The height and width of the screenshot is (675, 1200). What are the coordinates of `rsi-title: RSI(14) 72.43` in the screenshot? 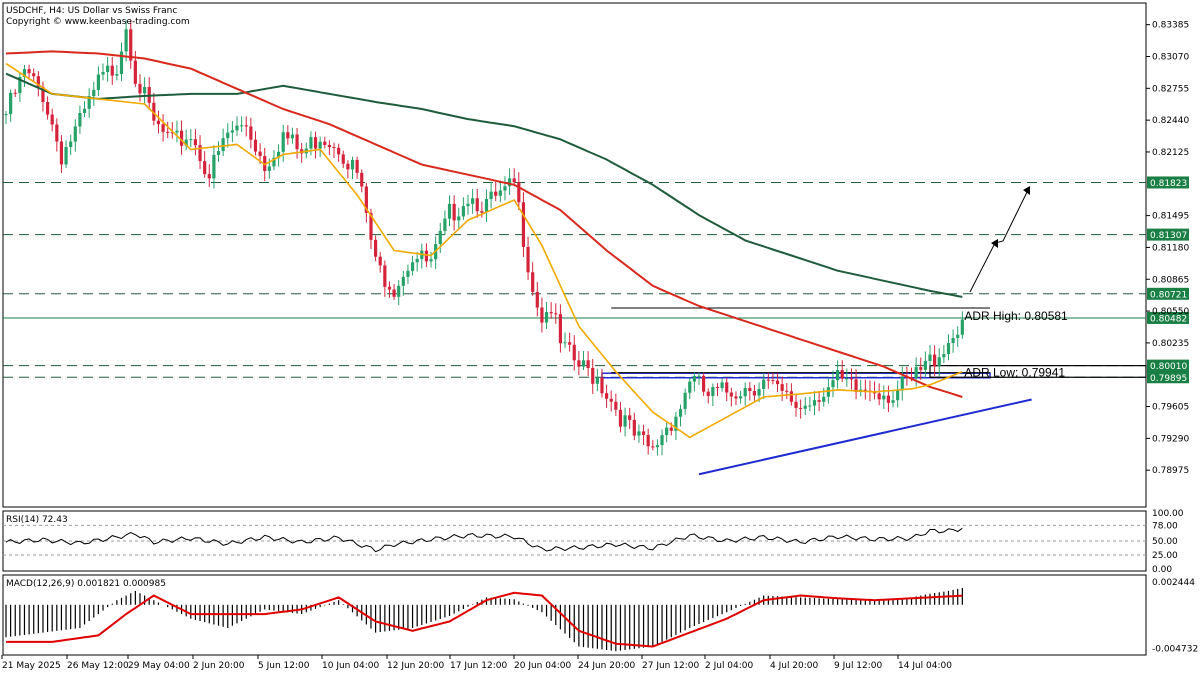 It's located at (37, 520).